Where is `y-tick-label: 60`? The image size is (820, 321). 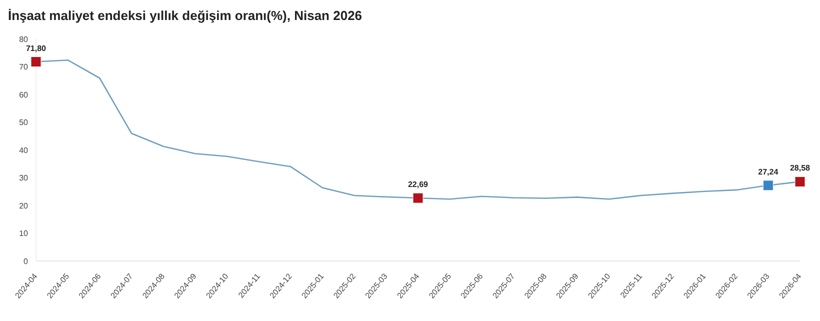 y-tick-label: 60 is located at coordinates (24, 95).